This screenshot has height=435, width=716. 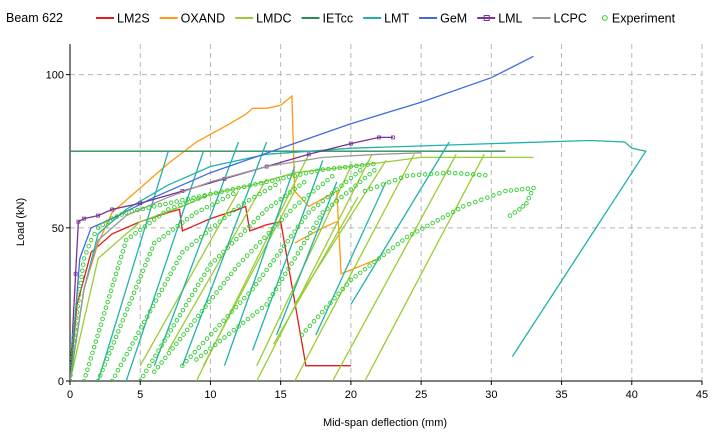 What do you see at coordinates (396, 19) in the screenshot?
I see `legend-label: LMT` at bounding box center [396, 19].